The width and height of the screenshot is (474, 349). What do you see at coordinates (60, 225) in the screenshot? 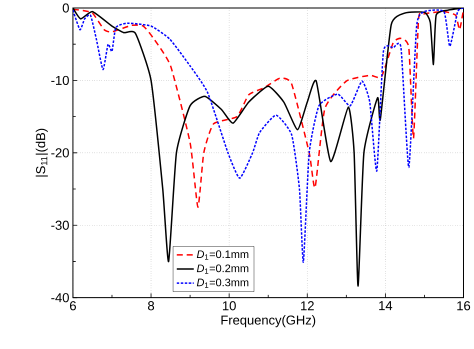
I see `y-tick-label: -30` at bounding box center [60, 225].